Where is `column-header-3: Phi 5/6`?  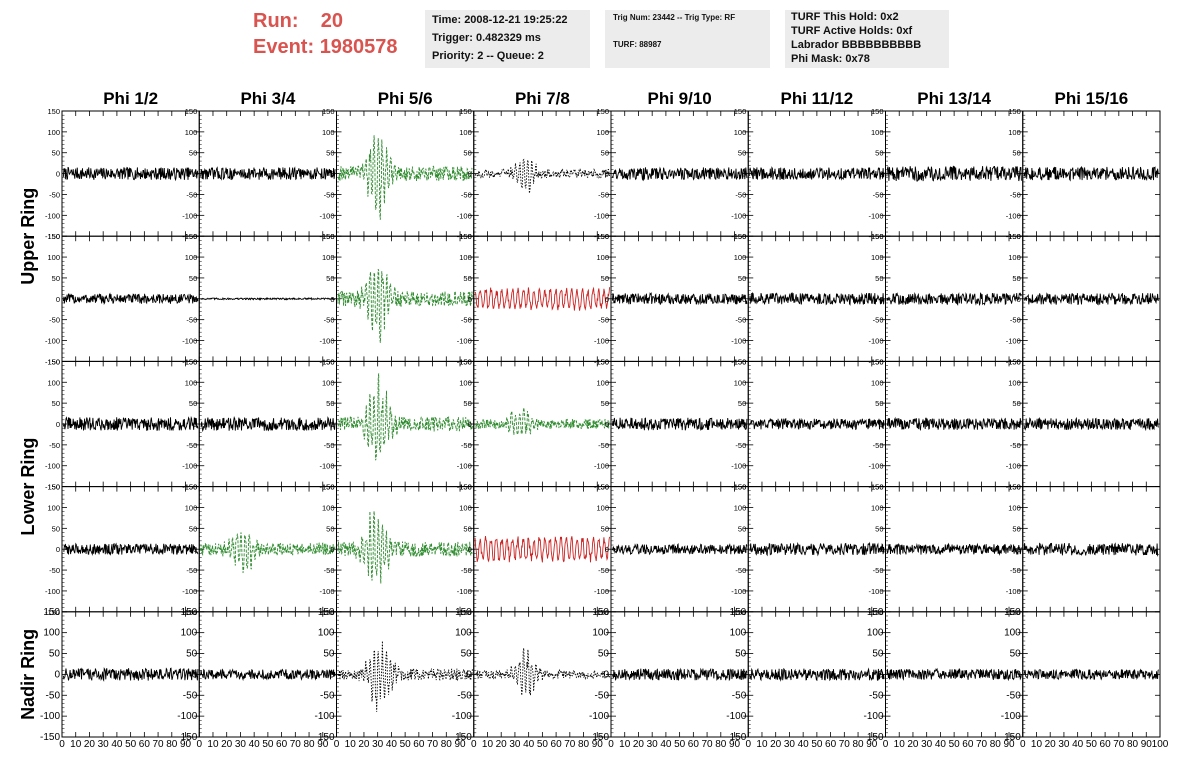 column-header-3: Phi 5/6 is located at coordinates (405, 98).